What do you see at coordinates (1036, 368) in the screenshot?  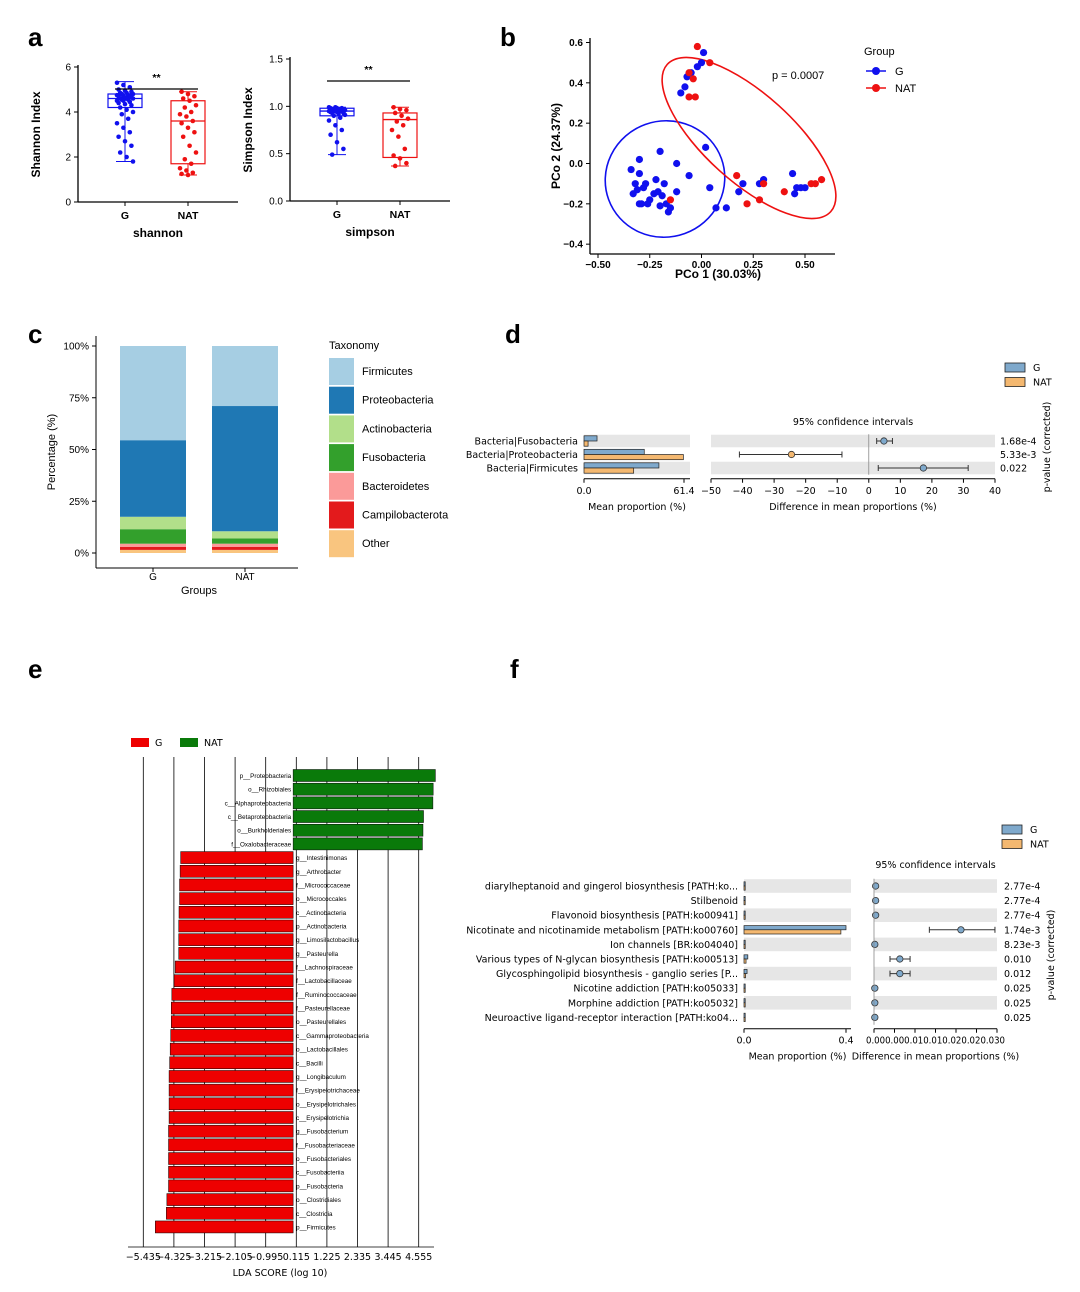 I see `legend-label-G: G` at bounding box center [1036, 368].